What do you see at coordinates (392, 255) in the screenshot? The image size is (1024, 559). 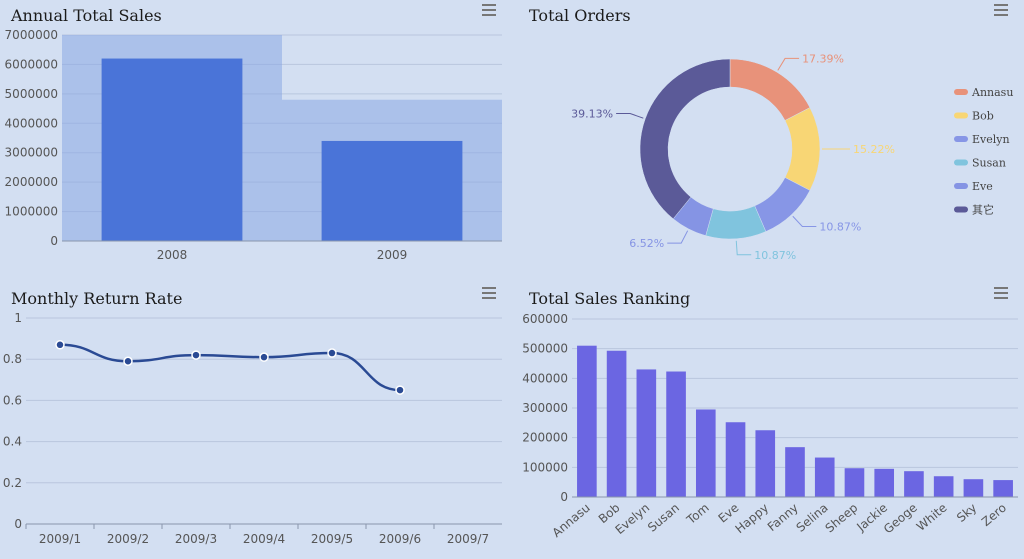 I see `annual-x-tick-label: 2009` at bounding box center [392, 255].